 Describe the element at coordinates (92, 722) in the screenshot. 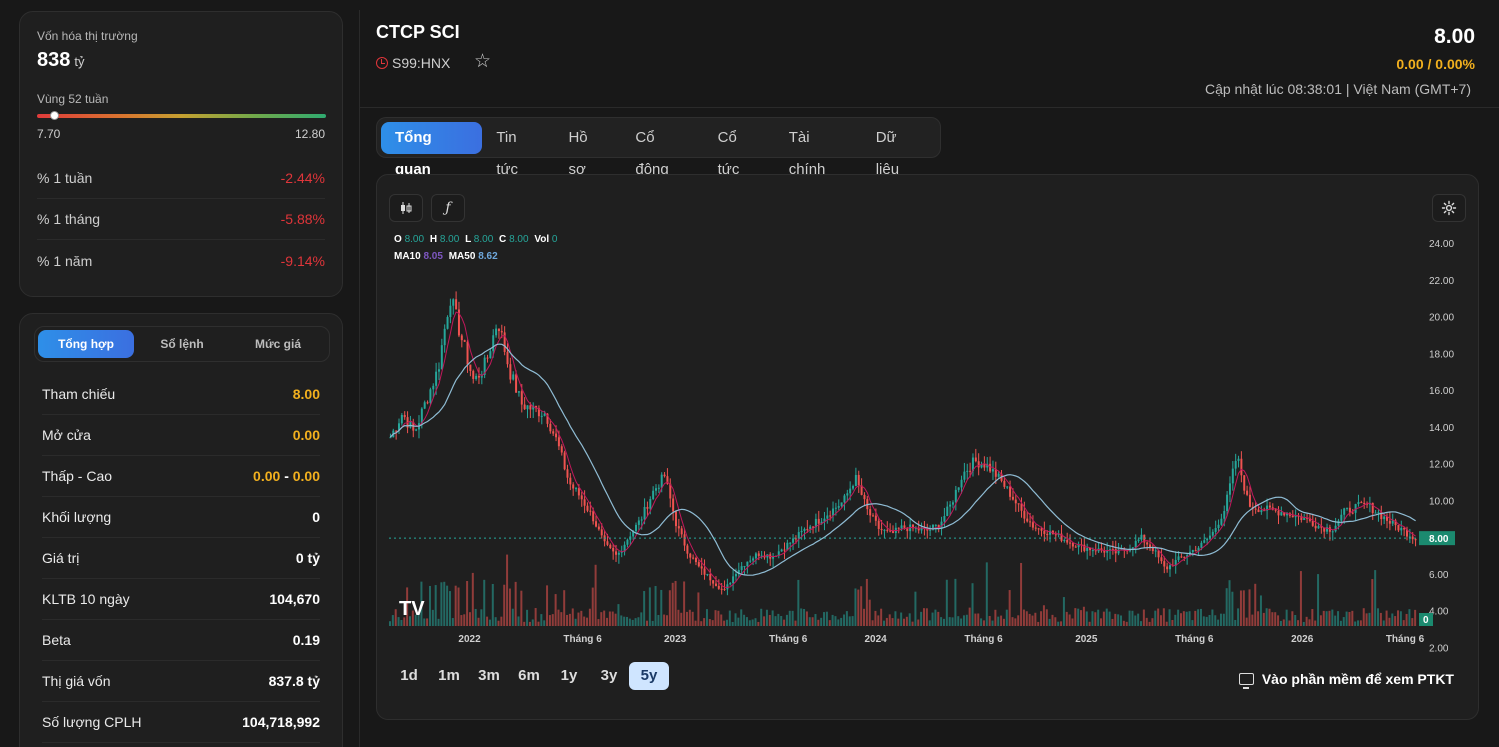

I see `row-label: Số lượng CPLH` at that location.